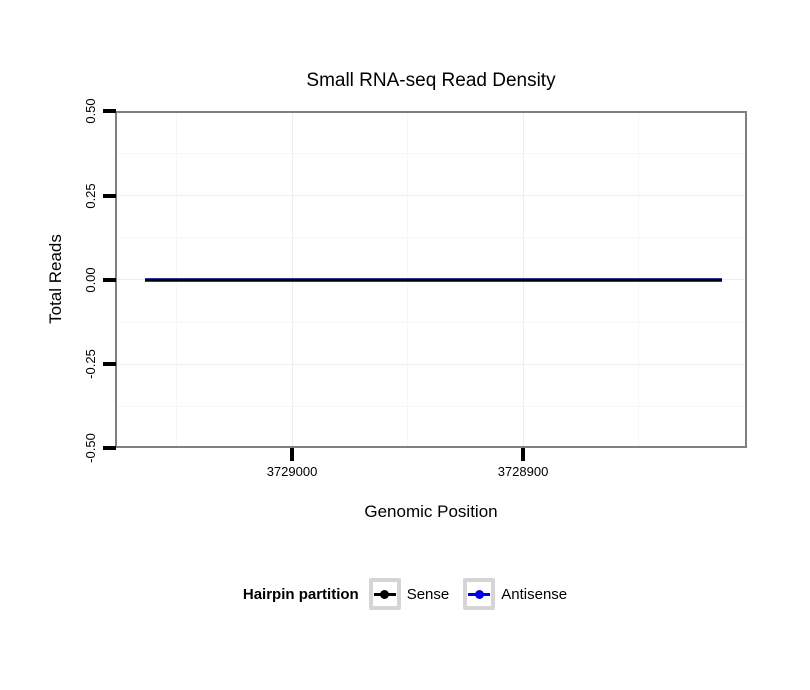 The width and height of the screenshot is (810, 690). What do you see at coordinates (523, 471) in the screenshot?
I see `x-tick-label: 3728900` at bounding box center [523, 471].